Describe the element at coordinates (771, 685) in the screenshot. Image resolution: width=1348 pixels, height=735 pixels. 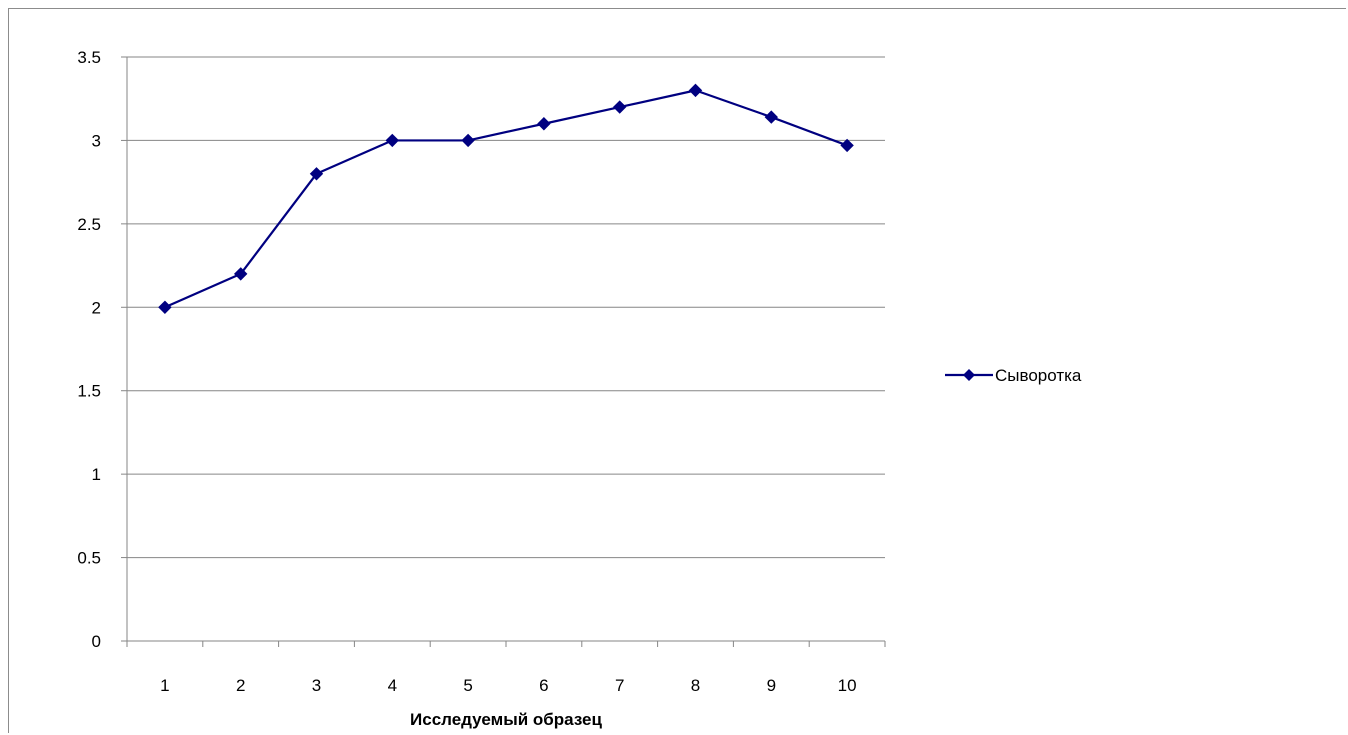
I see `x-tick-label: 9` at that location.